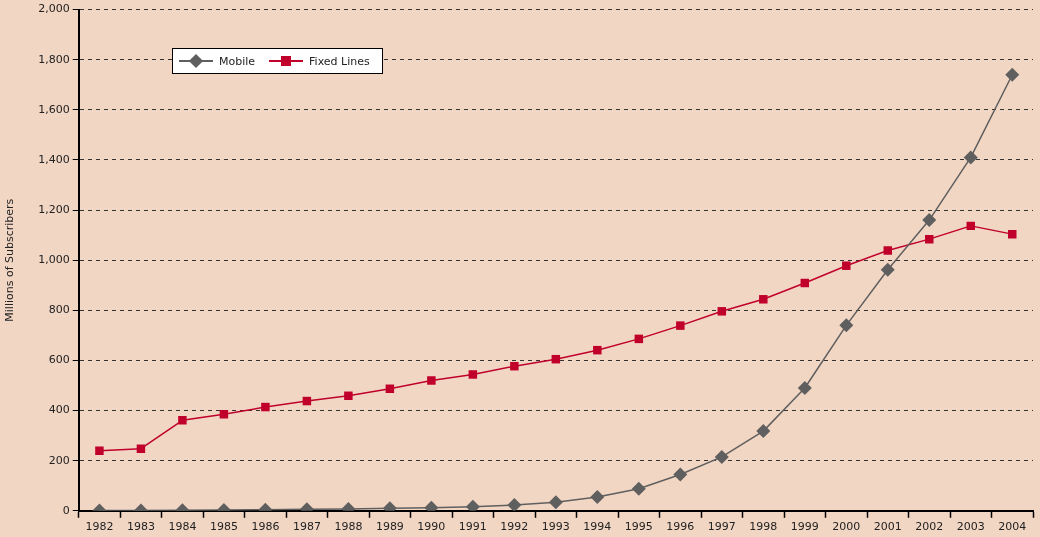  Describe the element at coordinates (929, 527) in the screenshot. I see `x-tick-label: 2002` at that location.